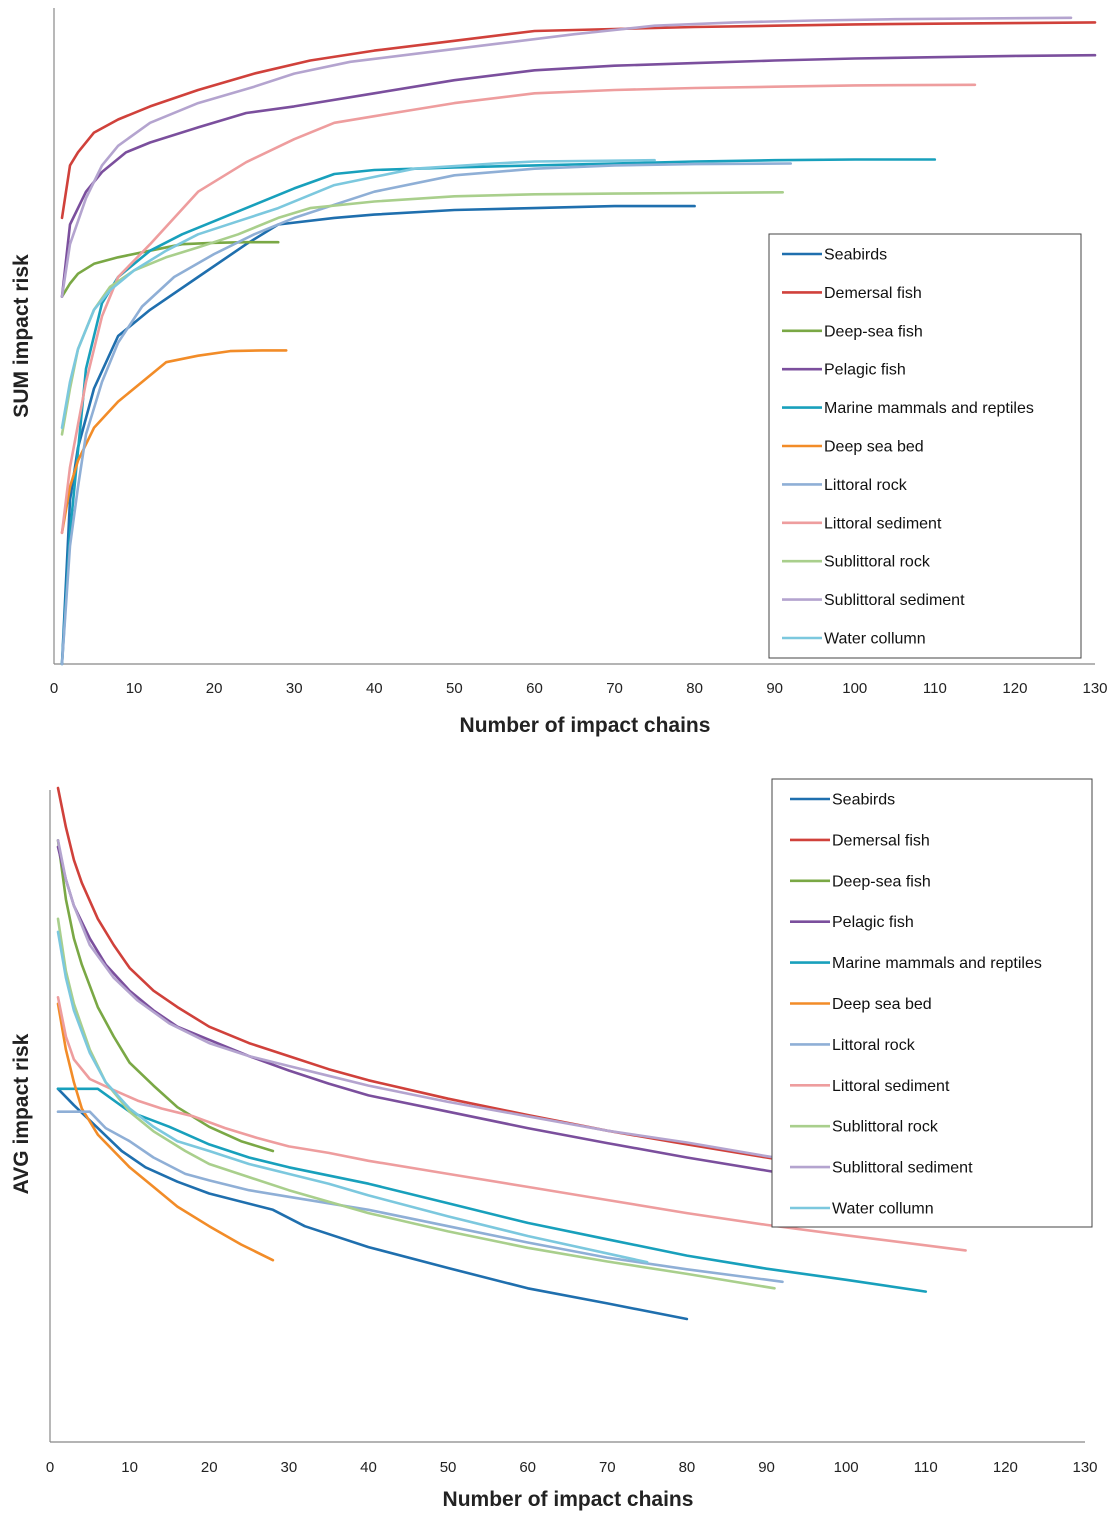  Describe the element at coordinates (358, 294) in the screenshot. I see `top-line-water-collumn` at that location.